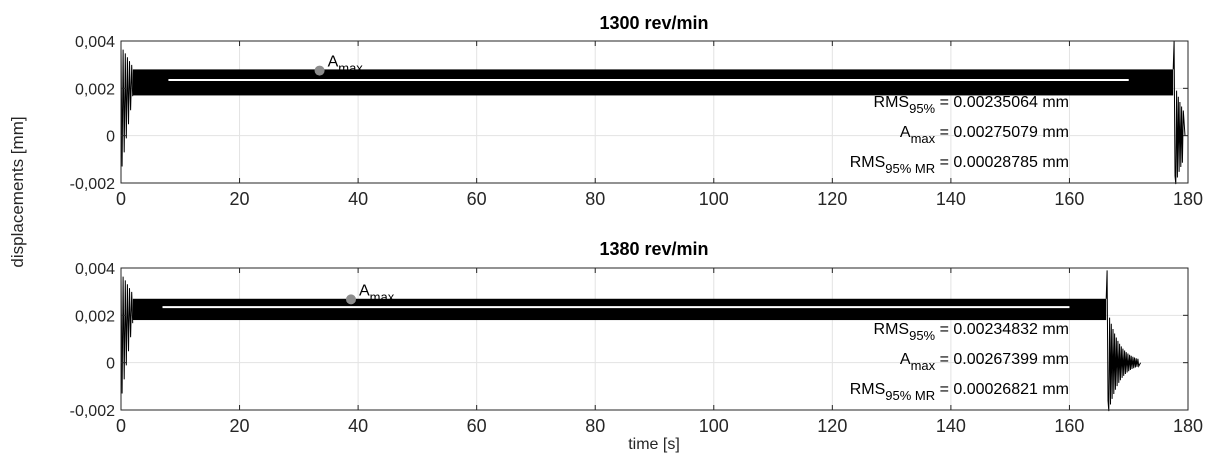 The width and height of the screenshot is (1218, 455). What do you see at coordinates (971, 332) in the screenshot?
I see `annotation-text: RMS95% = 0.00234832 mm` at bounding box center [971, 332].